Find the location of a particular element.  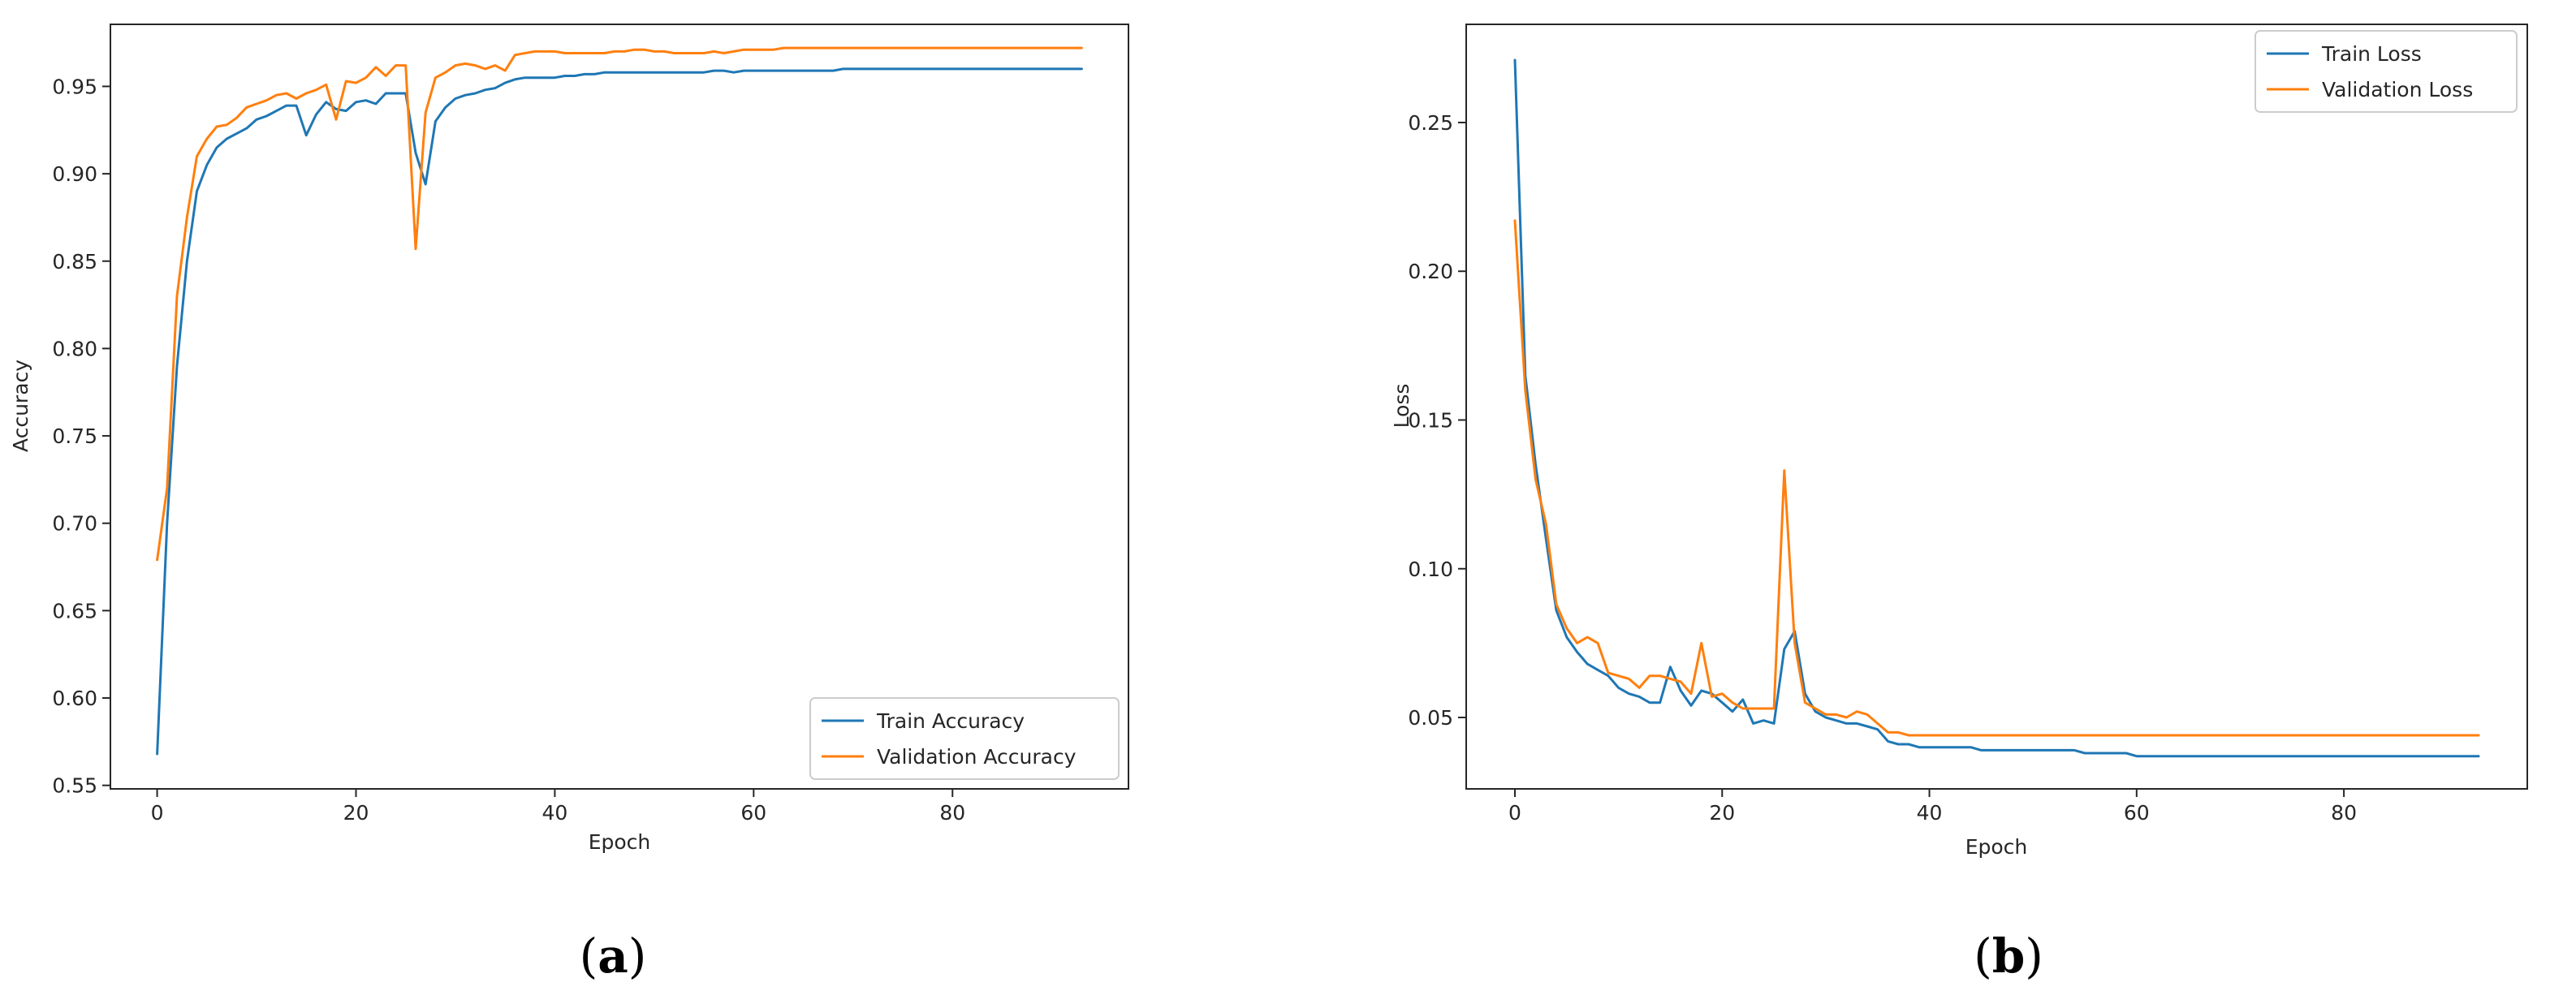

accuracy-legend-train-label: Train Accuracy is located at coordinates (950, 721).